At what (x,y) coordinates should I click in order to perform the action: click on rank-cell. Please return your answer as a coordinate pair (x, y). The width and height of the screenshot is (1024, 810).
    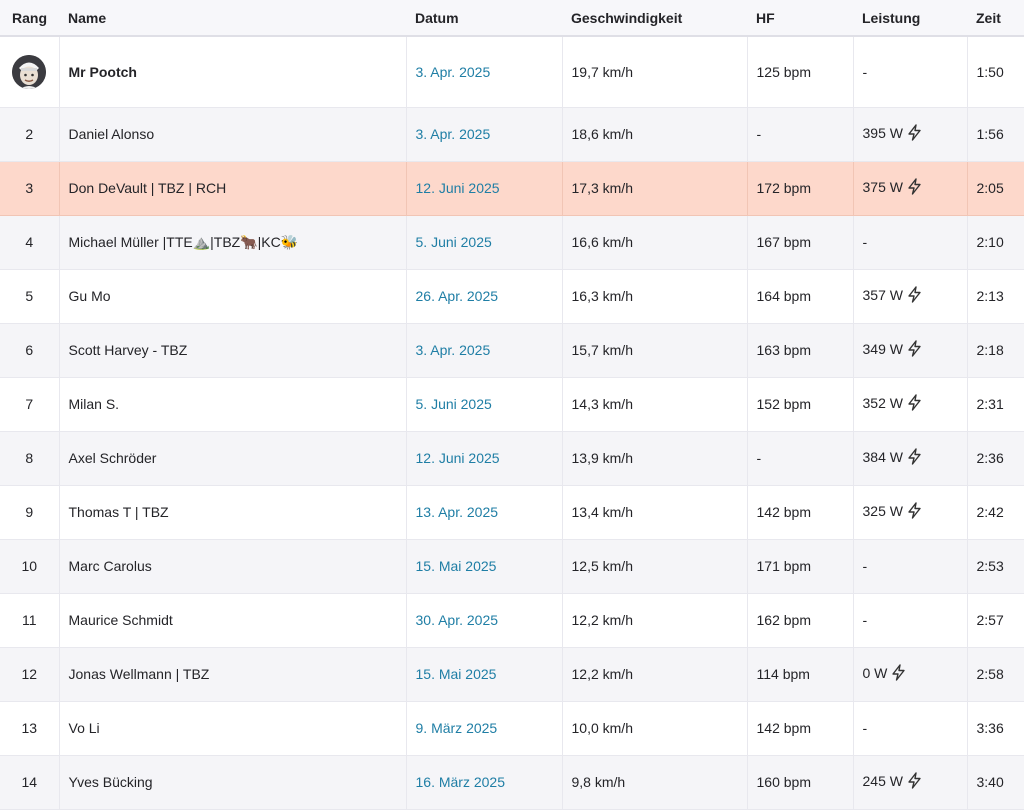
    Looking at the image, I should click on (29, 72).